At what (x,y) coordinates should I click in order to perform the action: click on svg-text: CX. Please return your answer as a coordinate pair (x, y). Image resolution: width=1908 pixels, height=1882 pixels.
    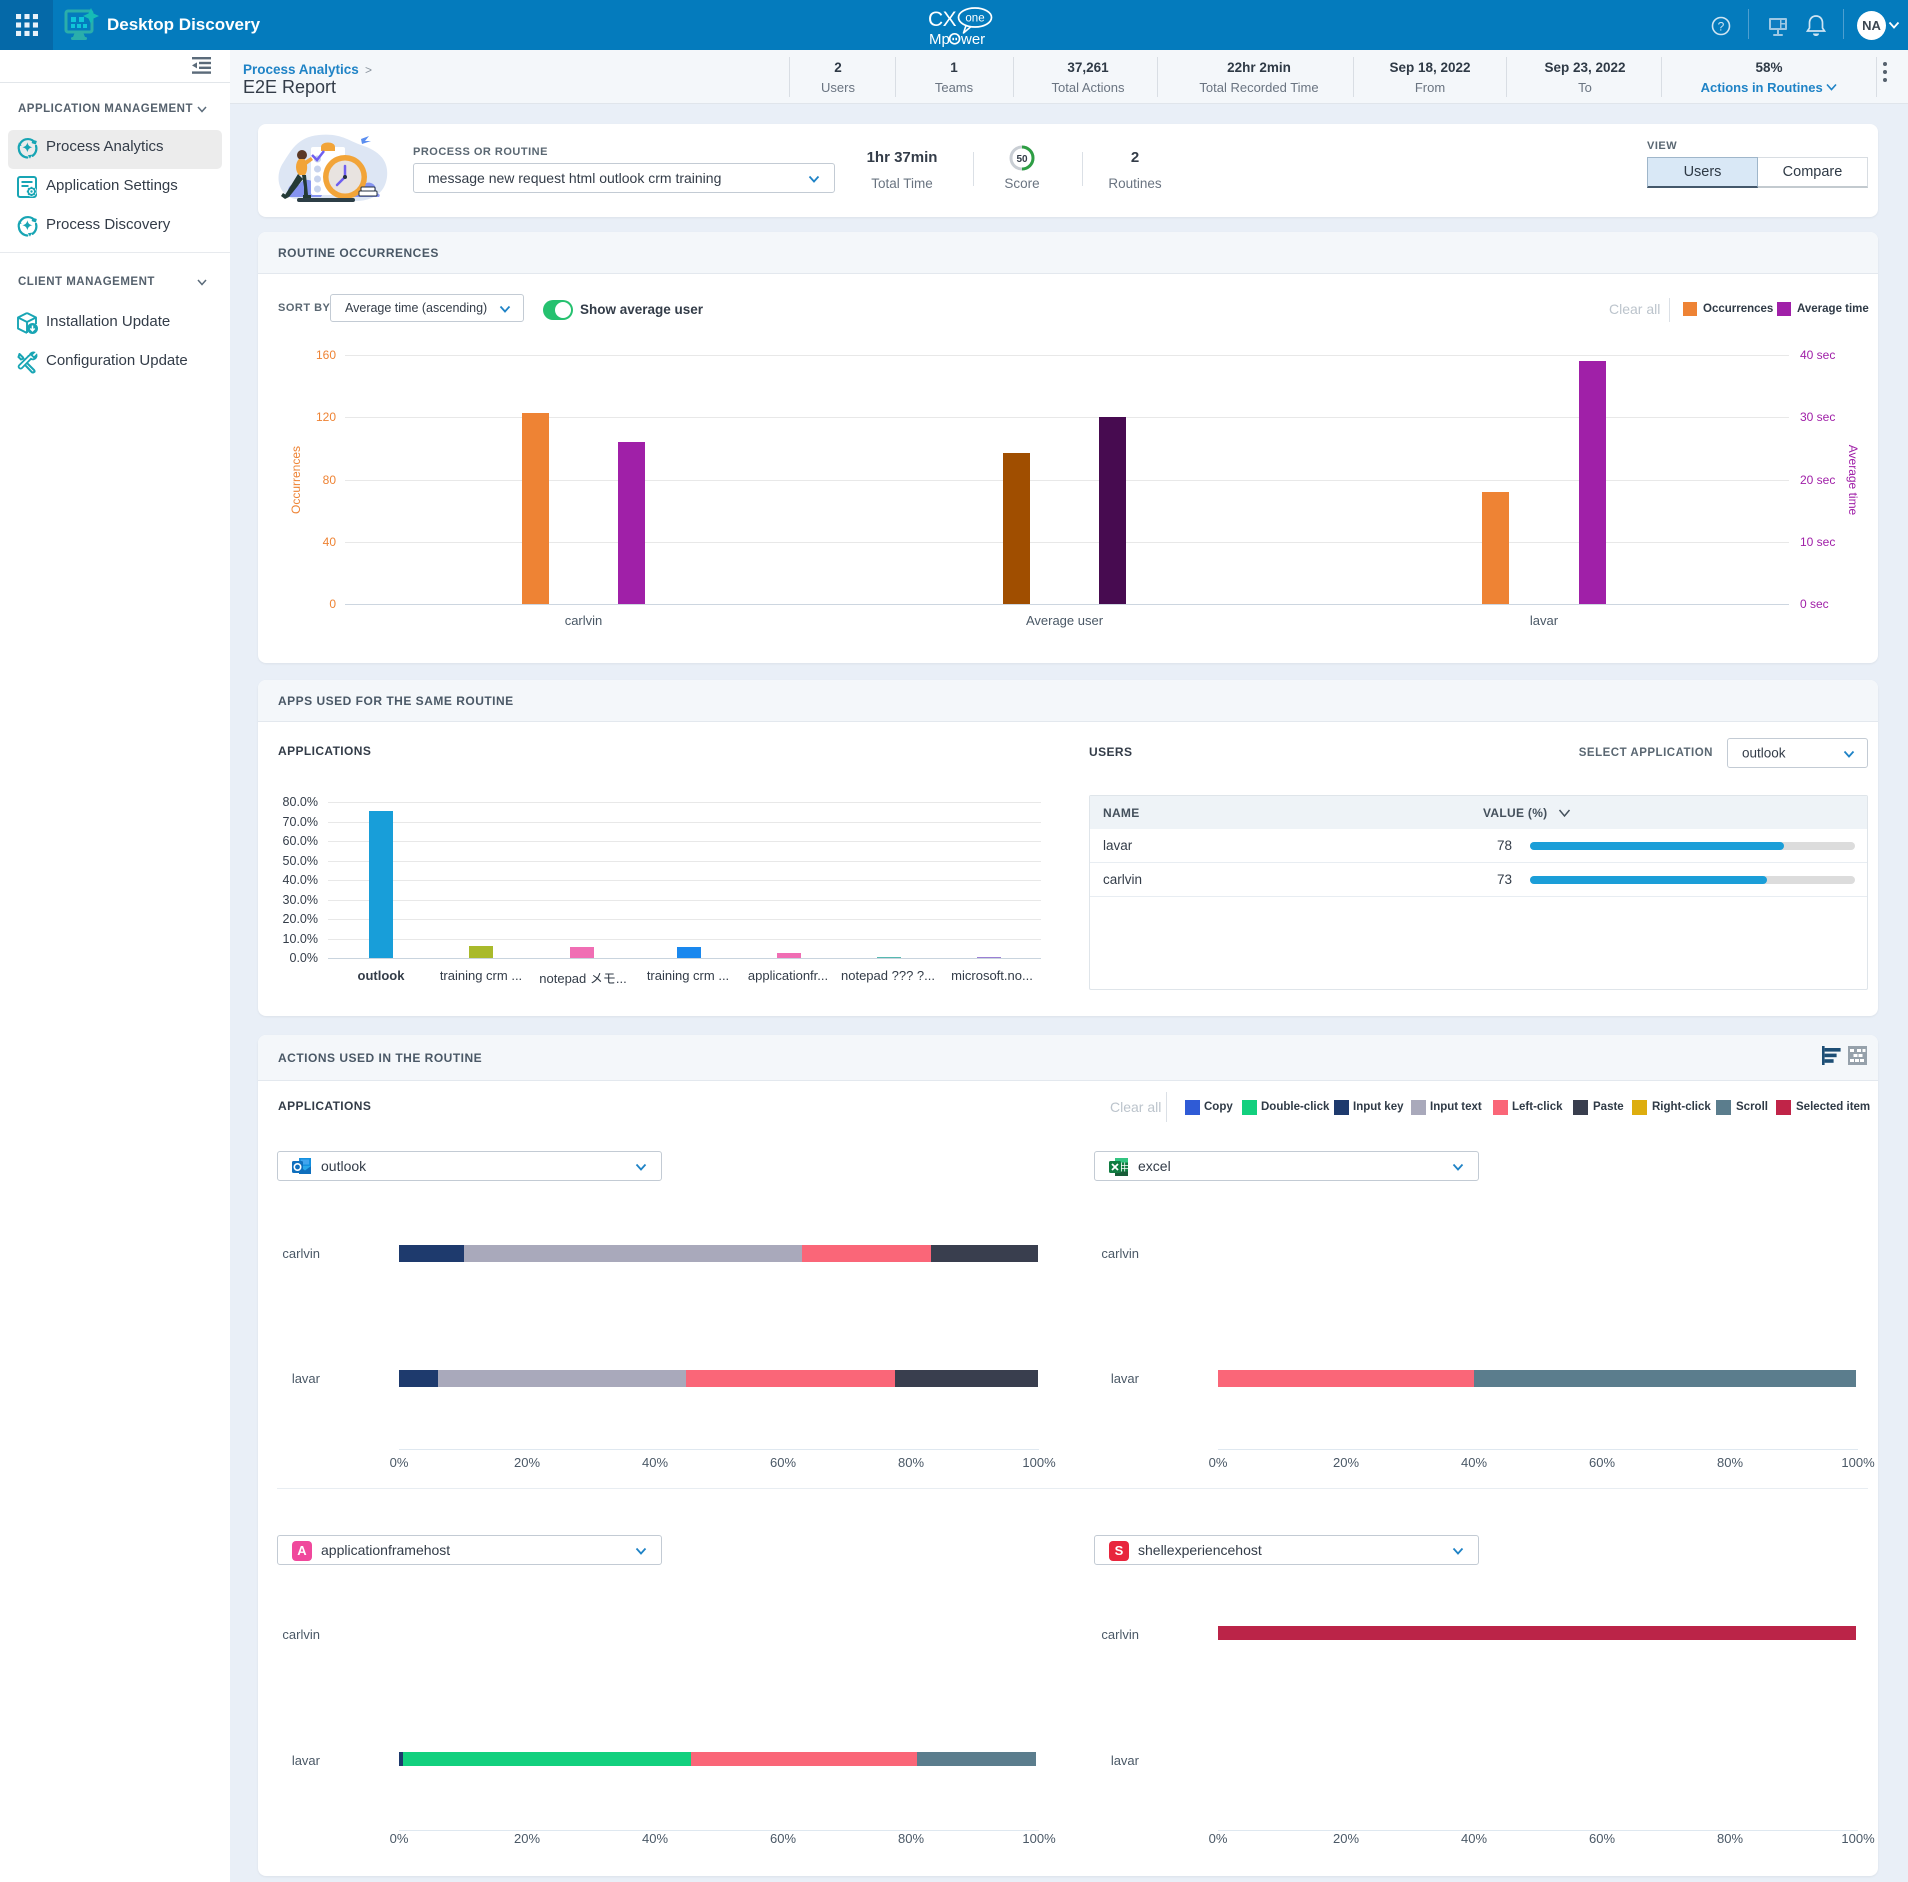
    Looking at the image, I should click on (942, 19).